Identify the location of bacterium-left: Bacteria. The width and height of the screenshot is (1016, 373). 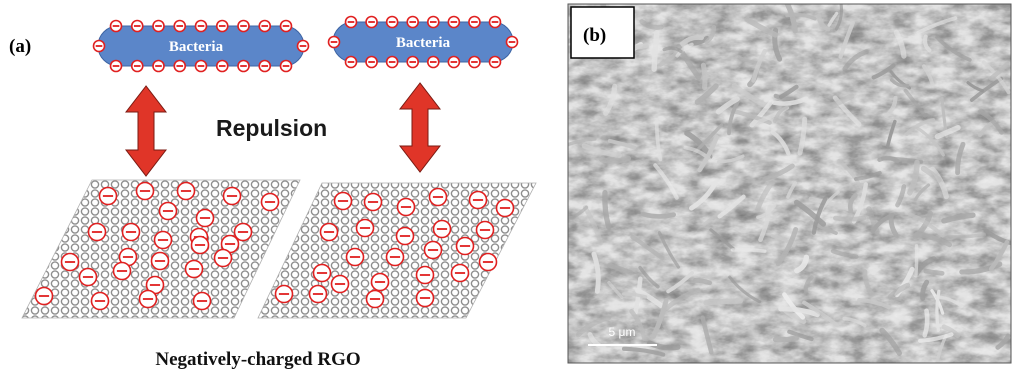
(201, 46).